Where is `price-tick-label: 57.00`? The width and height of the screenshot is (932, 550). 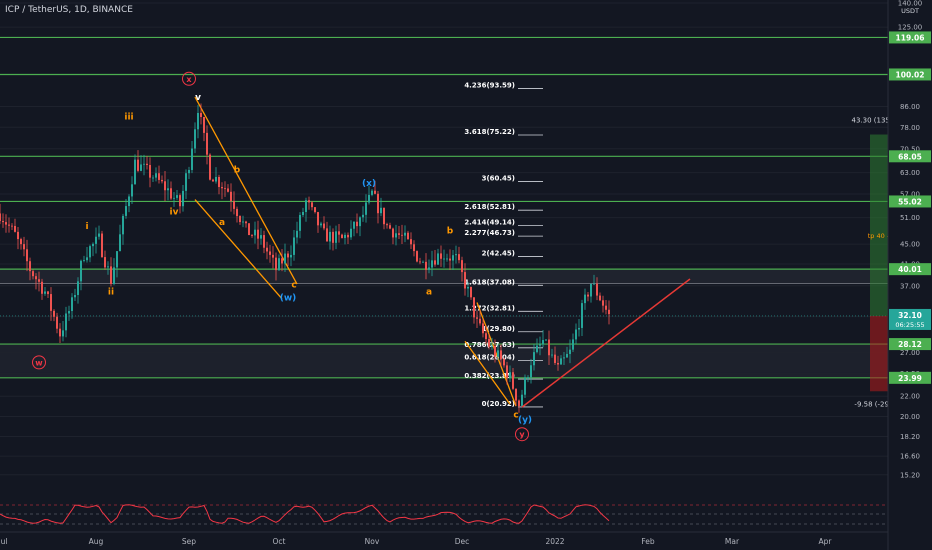
price-tick-label: 57.00 is located at coordinates (910, 194).